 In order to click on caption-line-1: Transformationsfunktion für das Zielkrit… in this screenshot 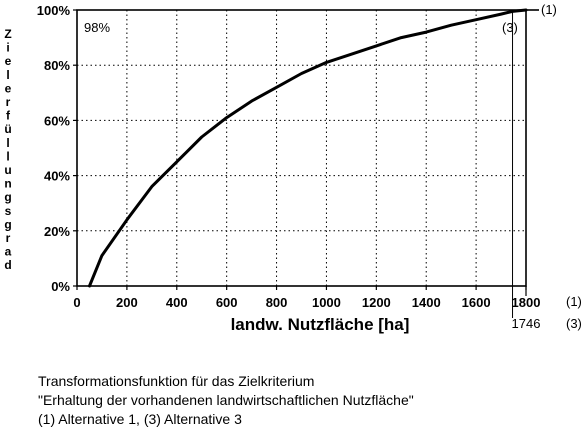, I will do `click(176, 381)`.